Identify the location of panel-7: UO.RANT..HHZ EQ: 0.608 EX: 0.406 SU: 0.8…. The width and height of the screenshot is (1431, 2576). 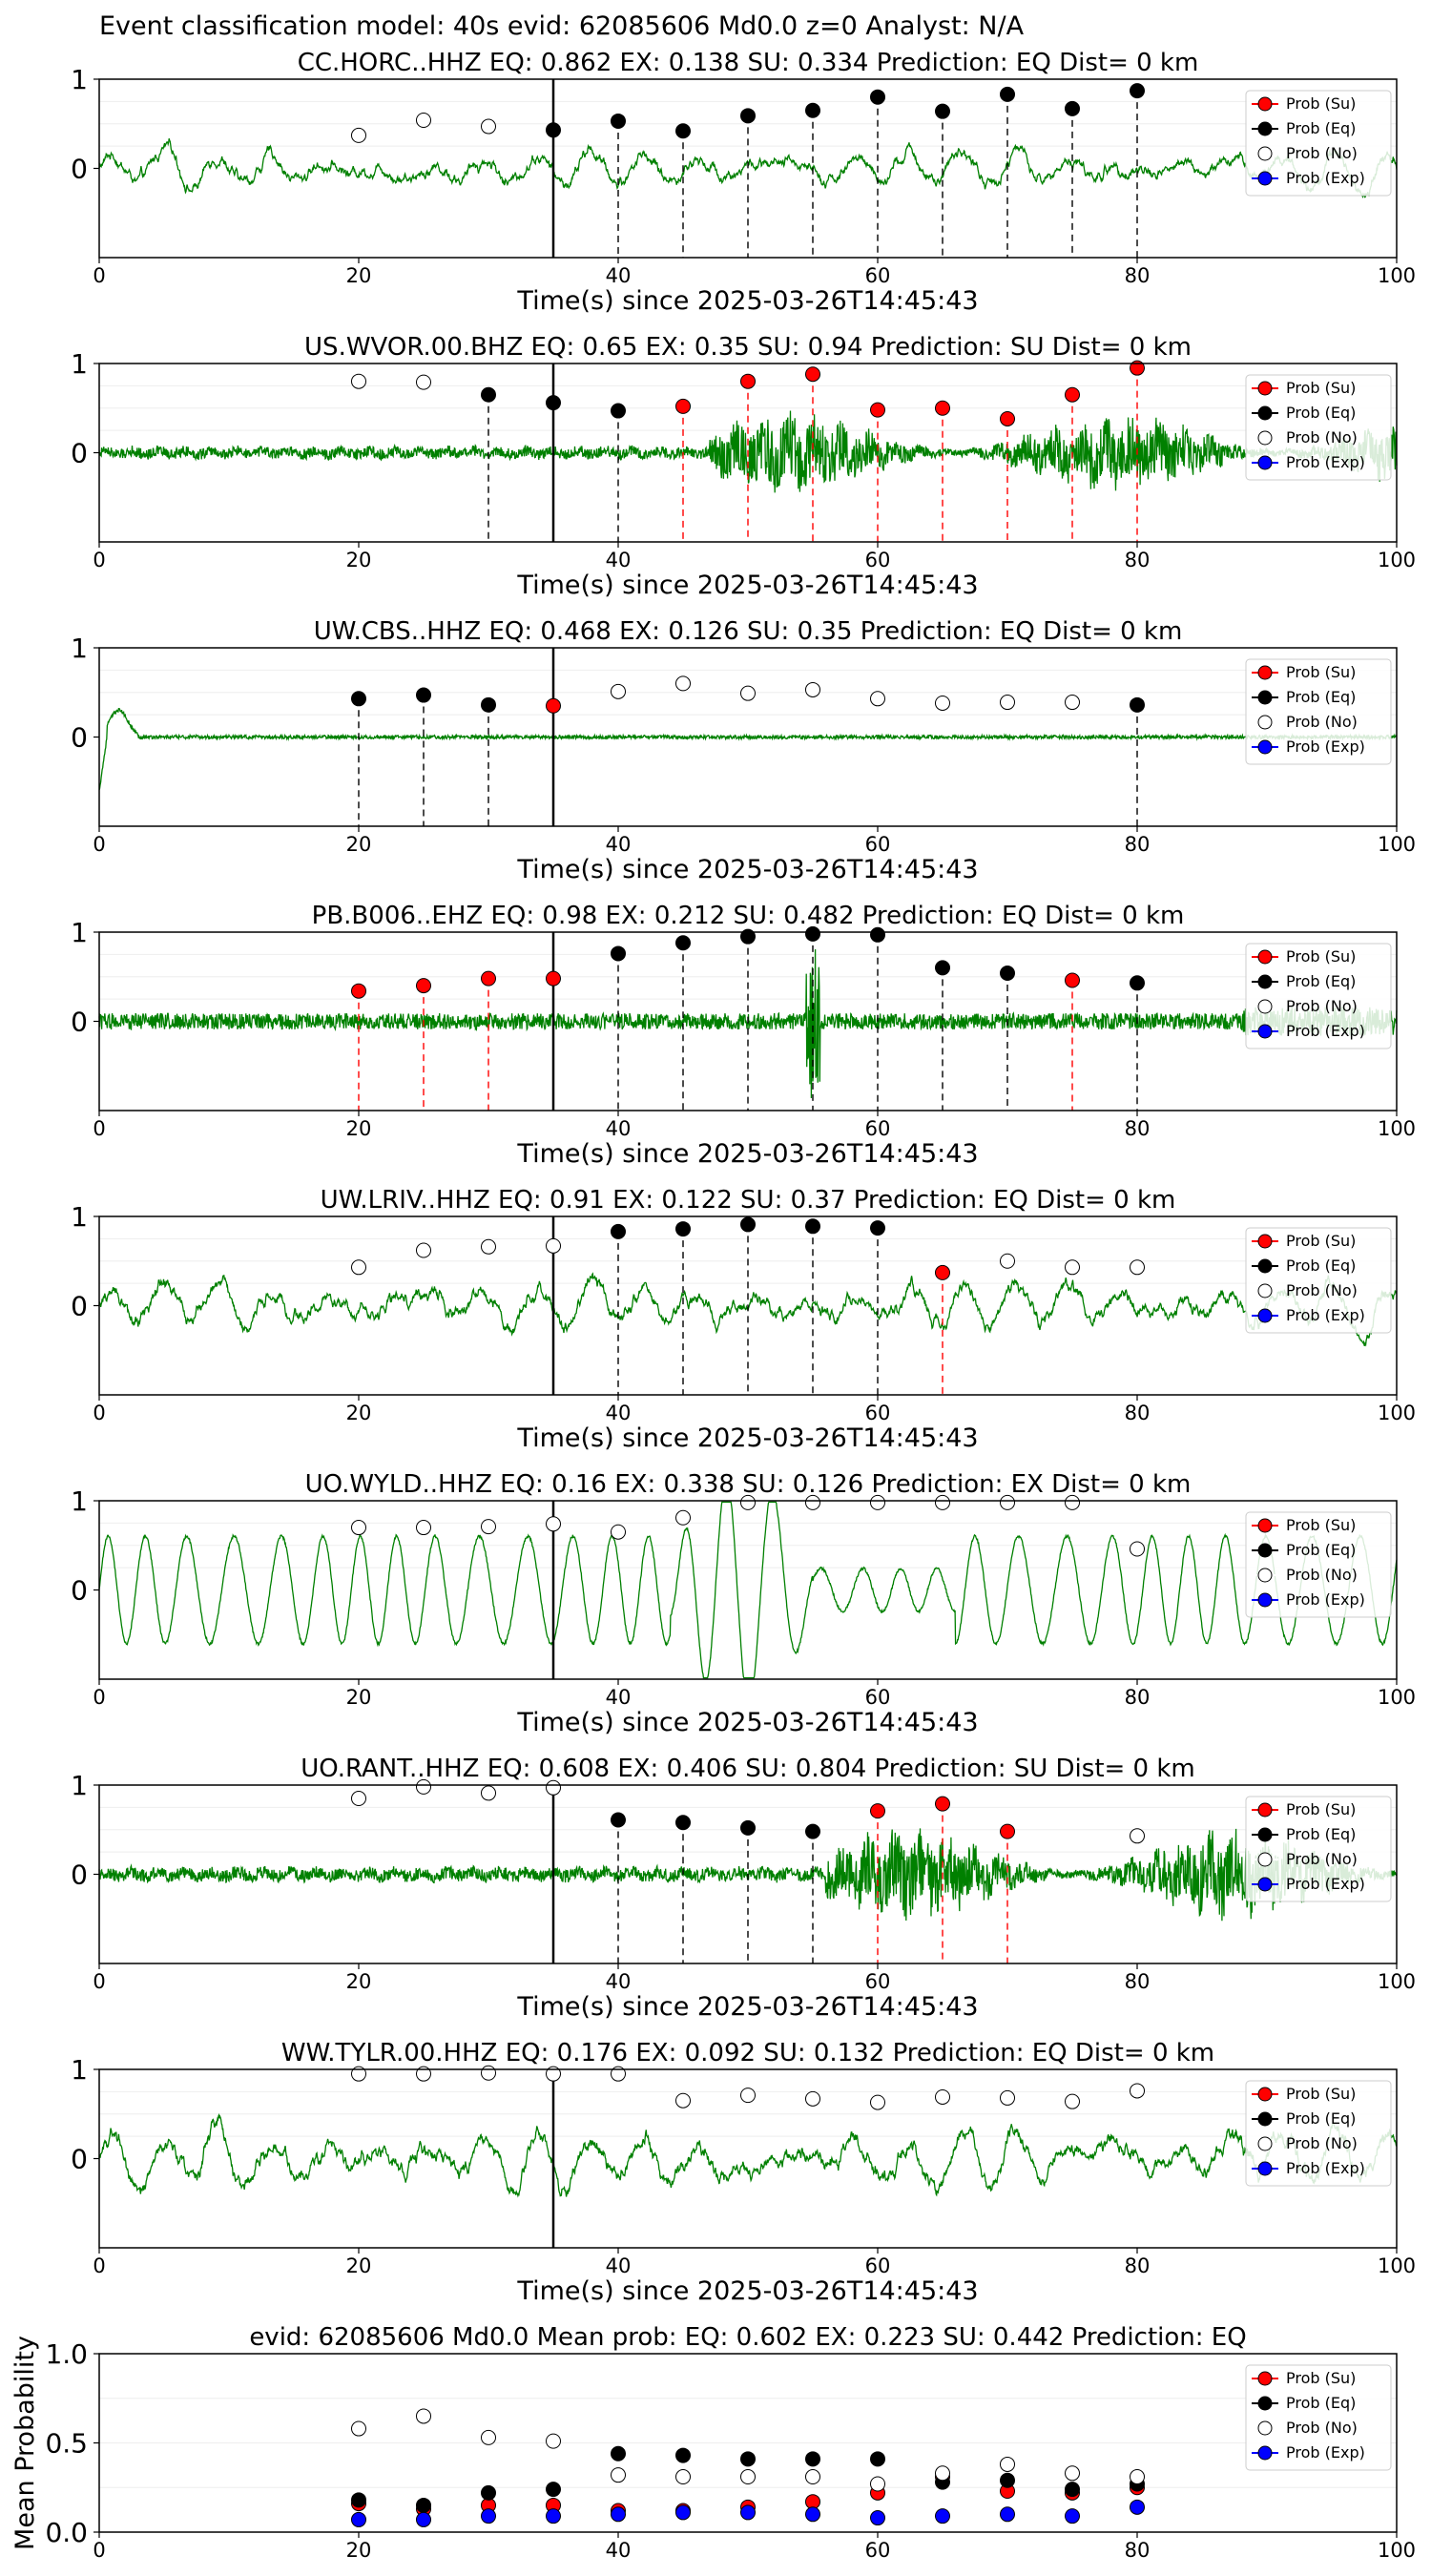
(744, 1888).